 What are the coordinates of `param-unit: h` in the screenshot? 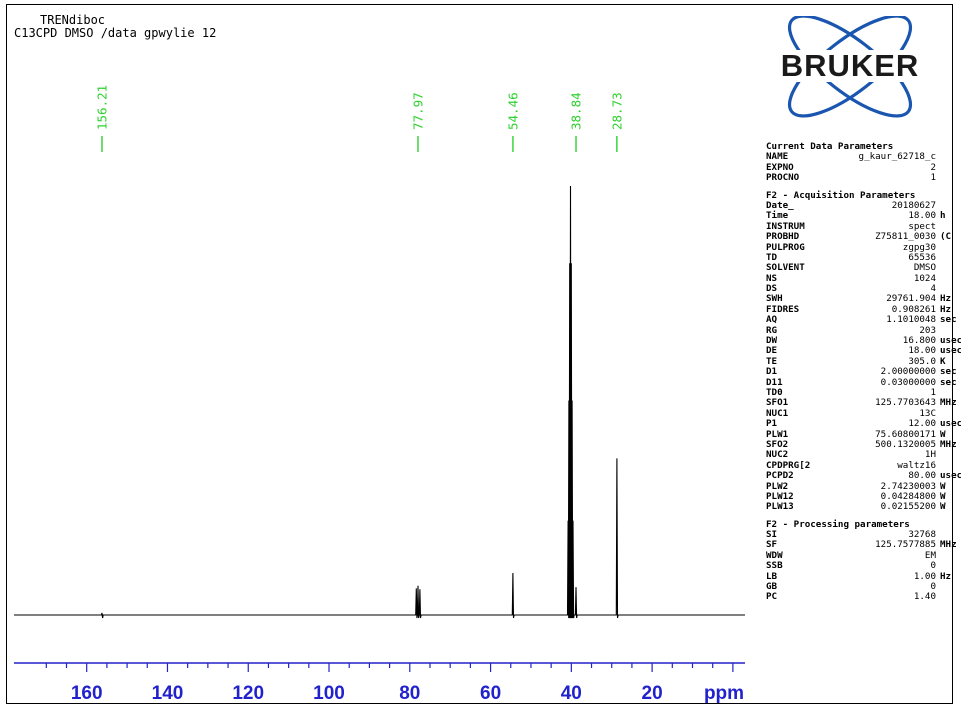 It's located at (943, 216).